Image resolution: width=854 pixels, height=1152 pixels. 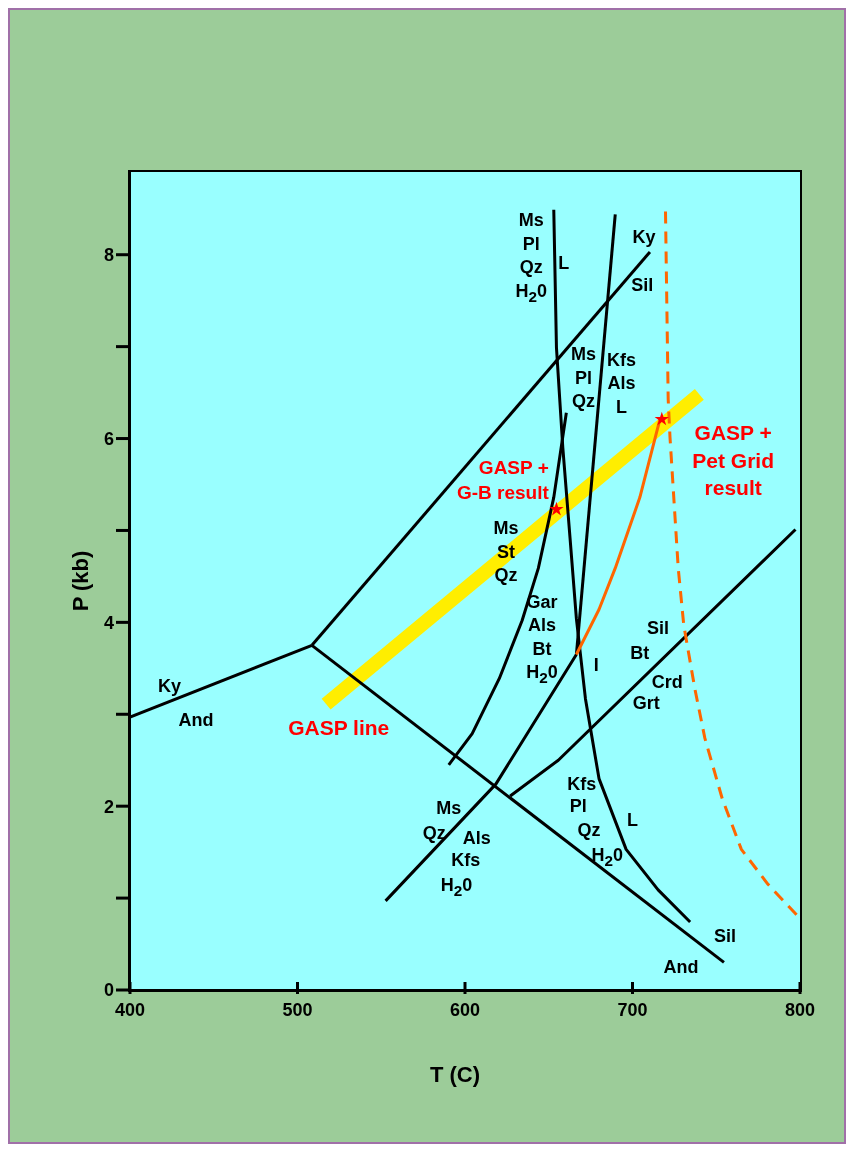 I want to click on y-tick-label: 2, so click(x=108, y=806).